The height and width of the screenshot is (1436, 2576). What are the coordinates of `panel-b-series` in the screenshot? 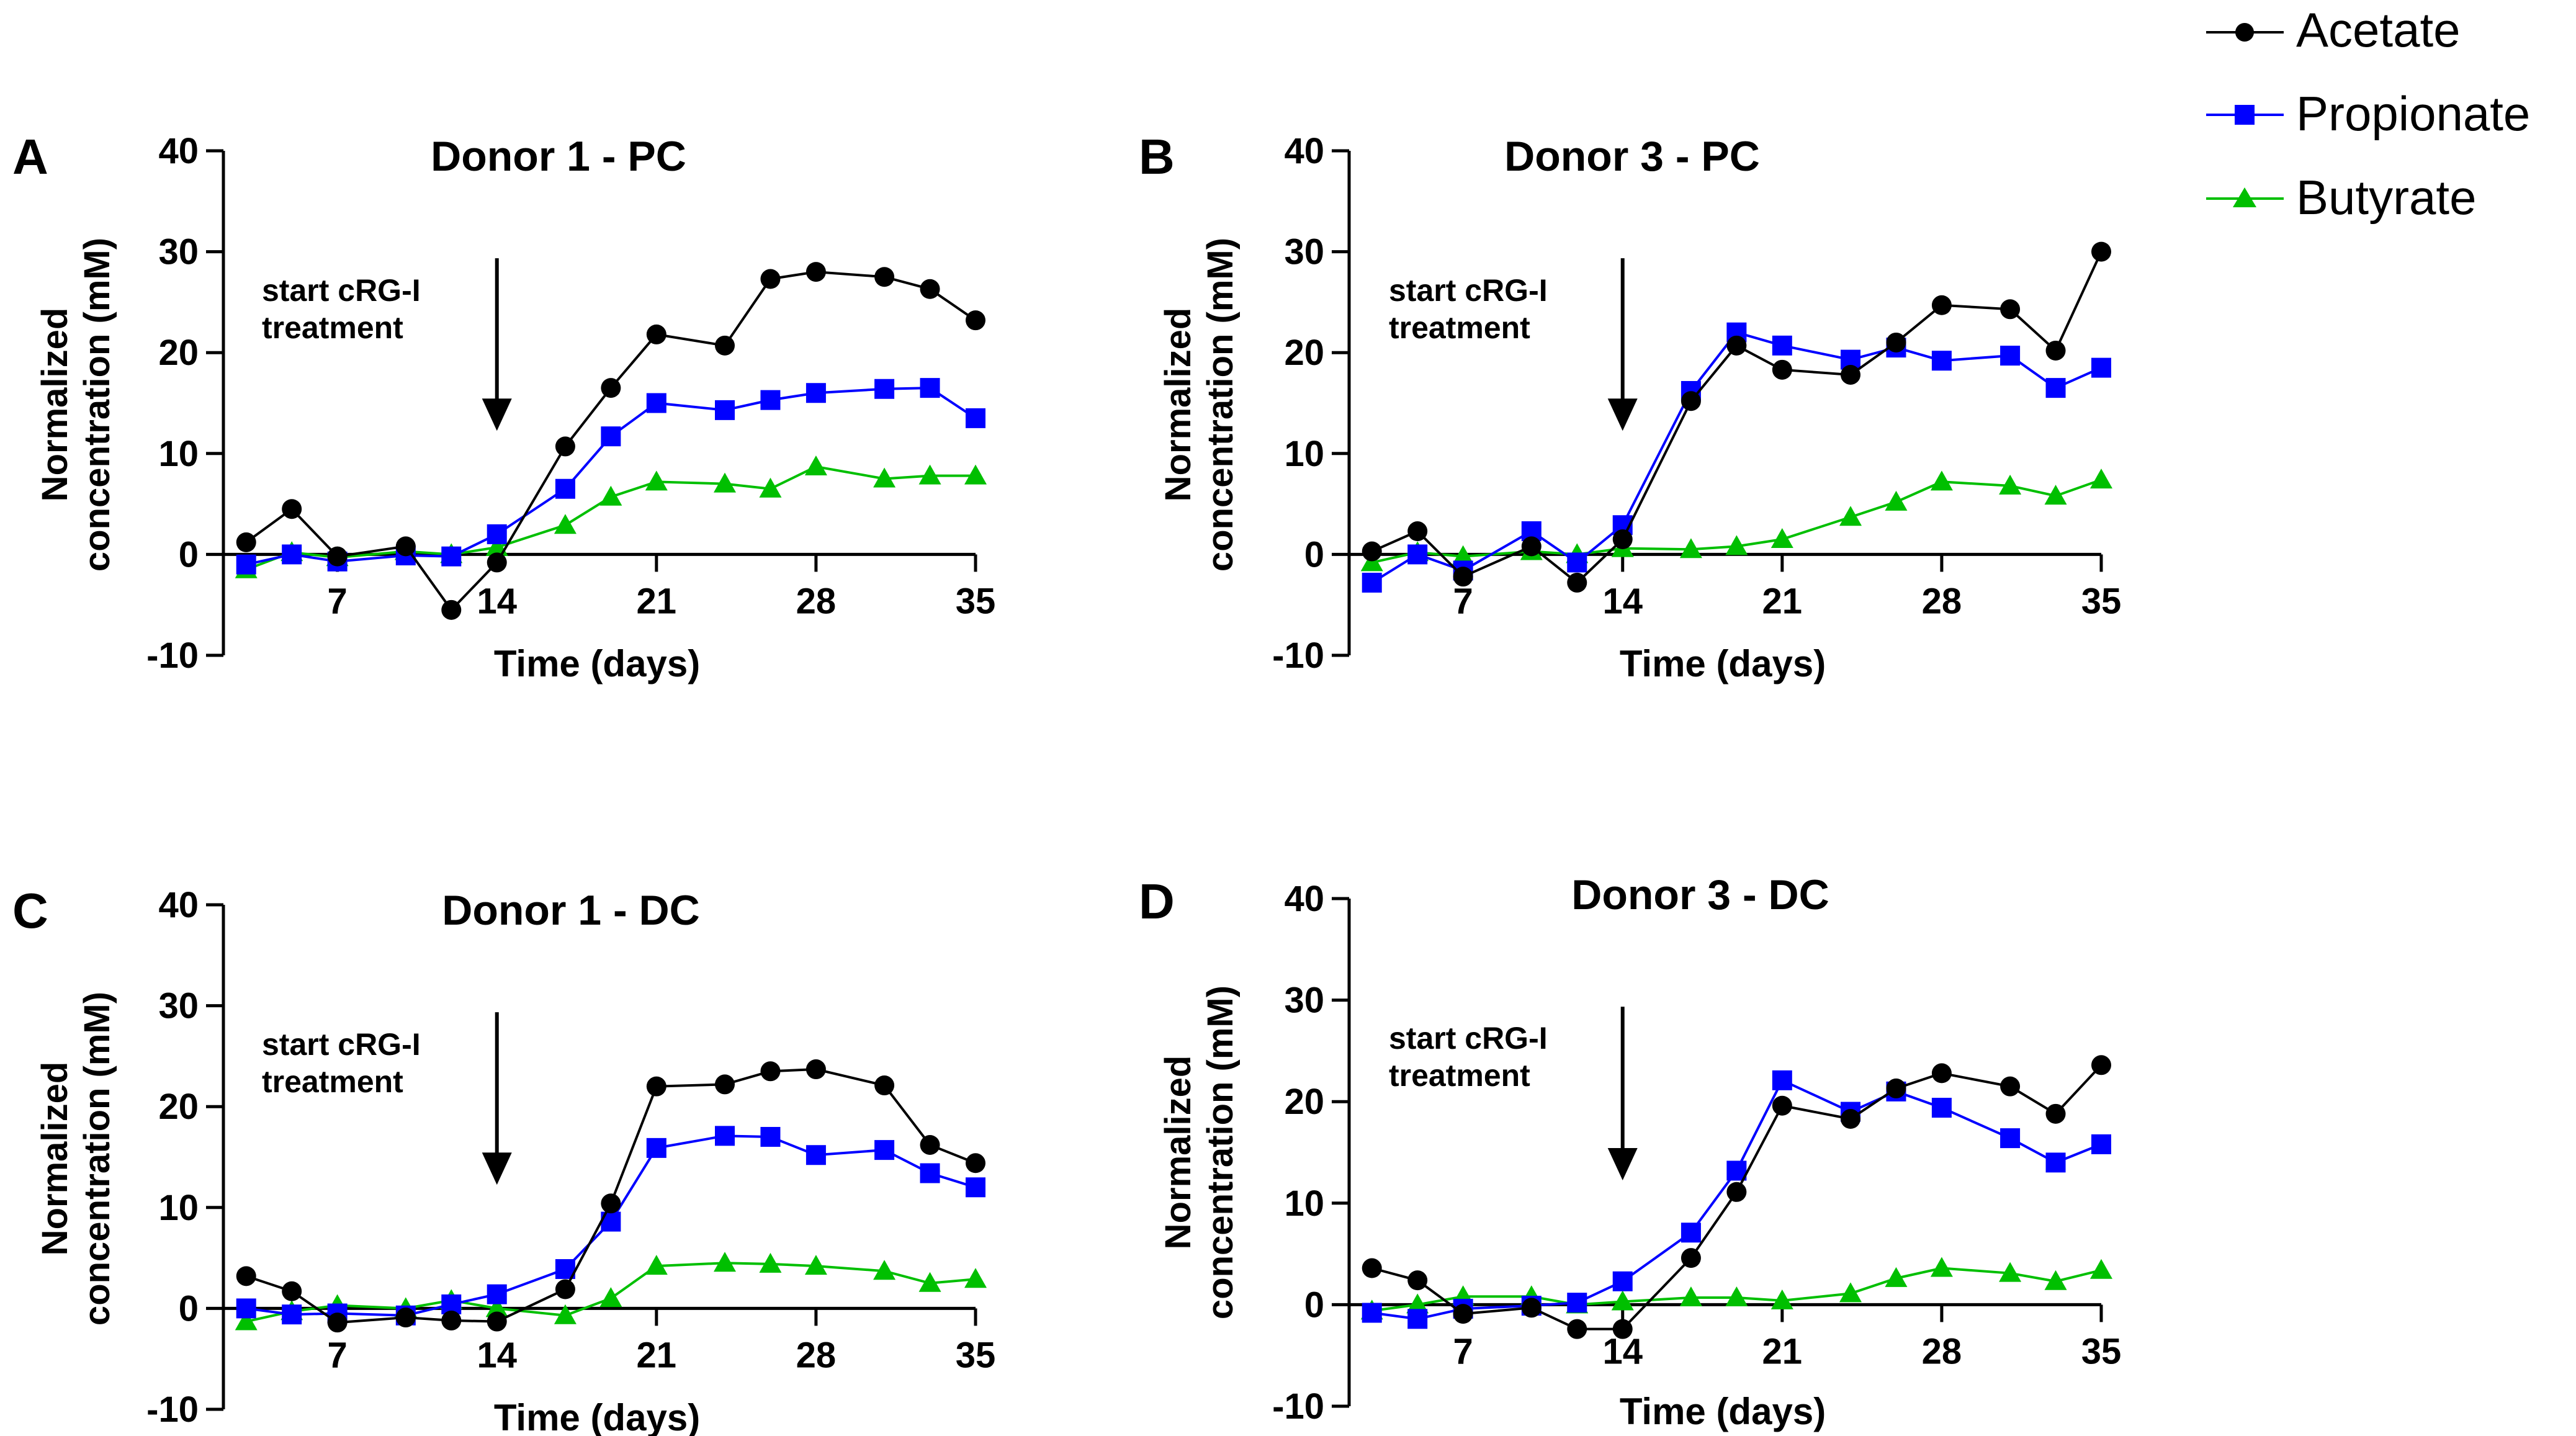 It's located at (1736, 417).